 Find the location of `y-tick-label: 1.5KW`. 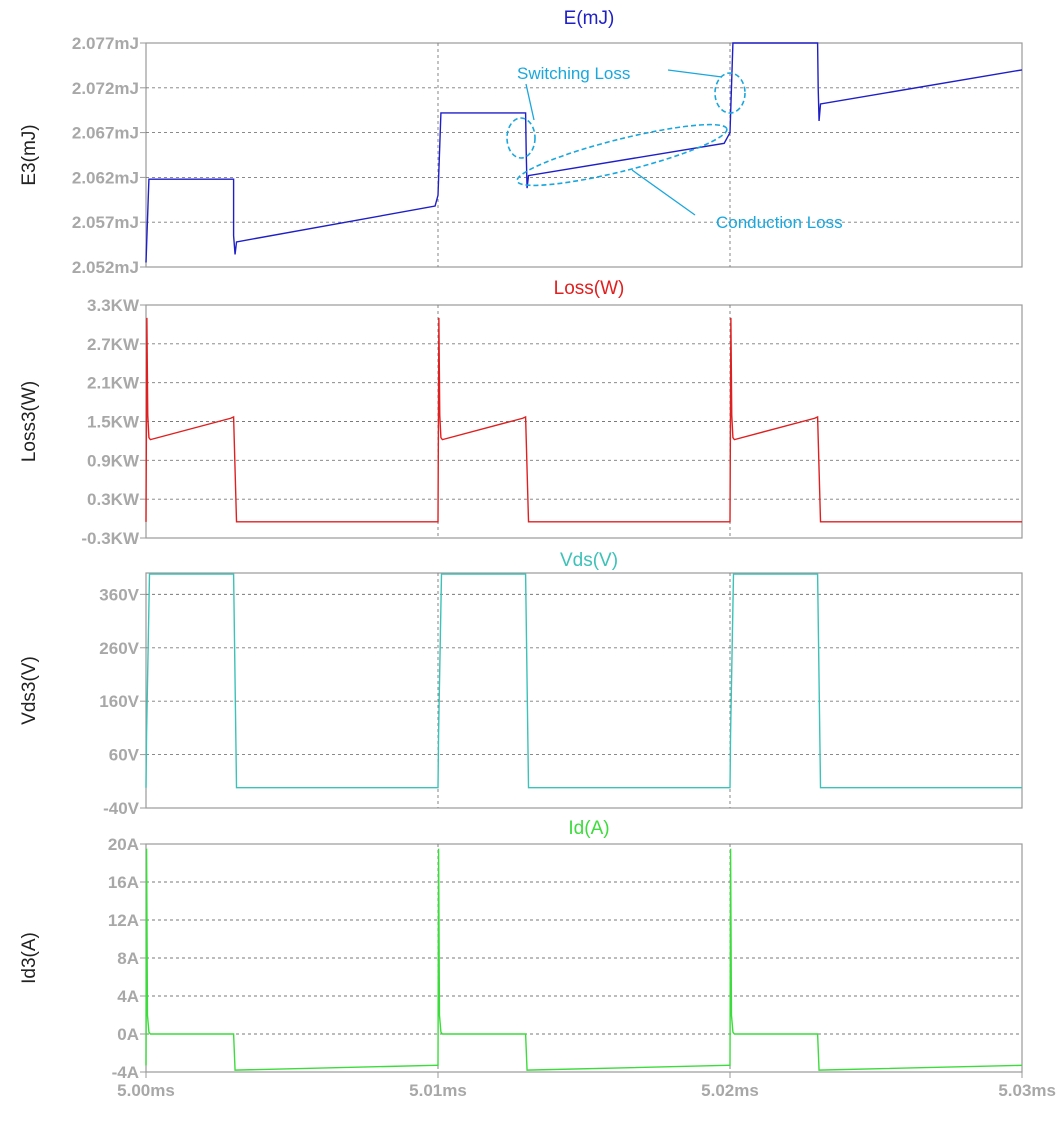

y-tick-label: 1.5KW is located at coordinates (113, 422).